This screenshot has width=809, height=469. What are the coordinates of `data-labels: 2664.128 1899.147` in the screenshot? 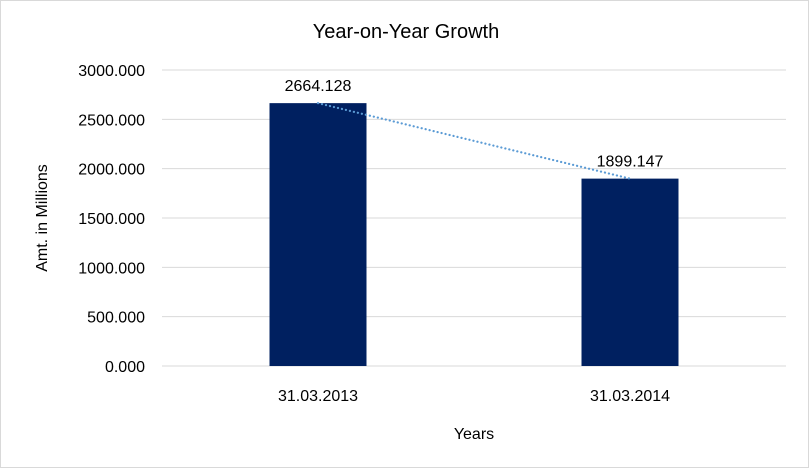 It's located at (474, 124).